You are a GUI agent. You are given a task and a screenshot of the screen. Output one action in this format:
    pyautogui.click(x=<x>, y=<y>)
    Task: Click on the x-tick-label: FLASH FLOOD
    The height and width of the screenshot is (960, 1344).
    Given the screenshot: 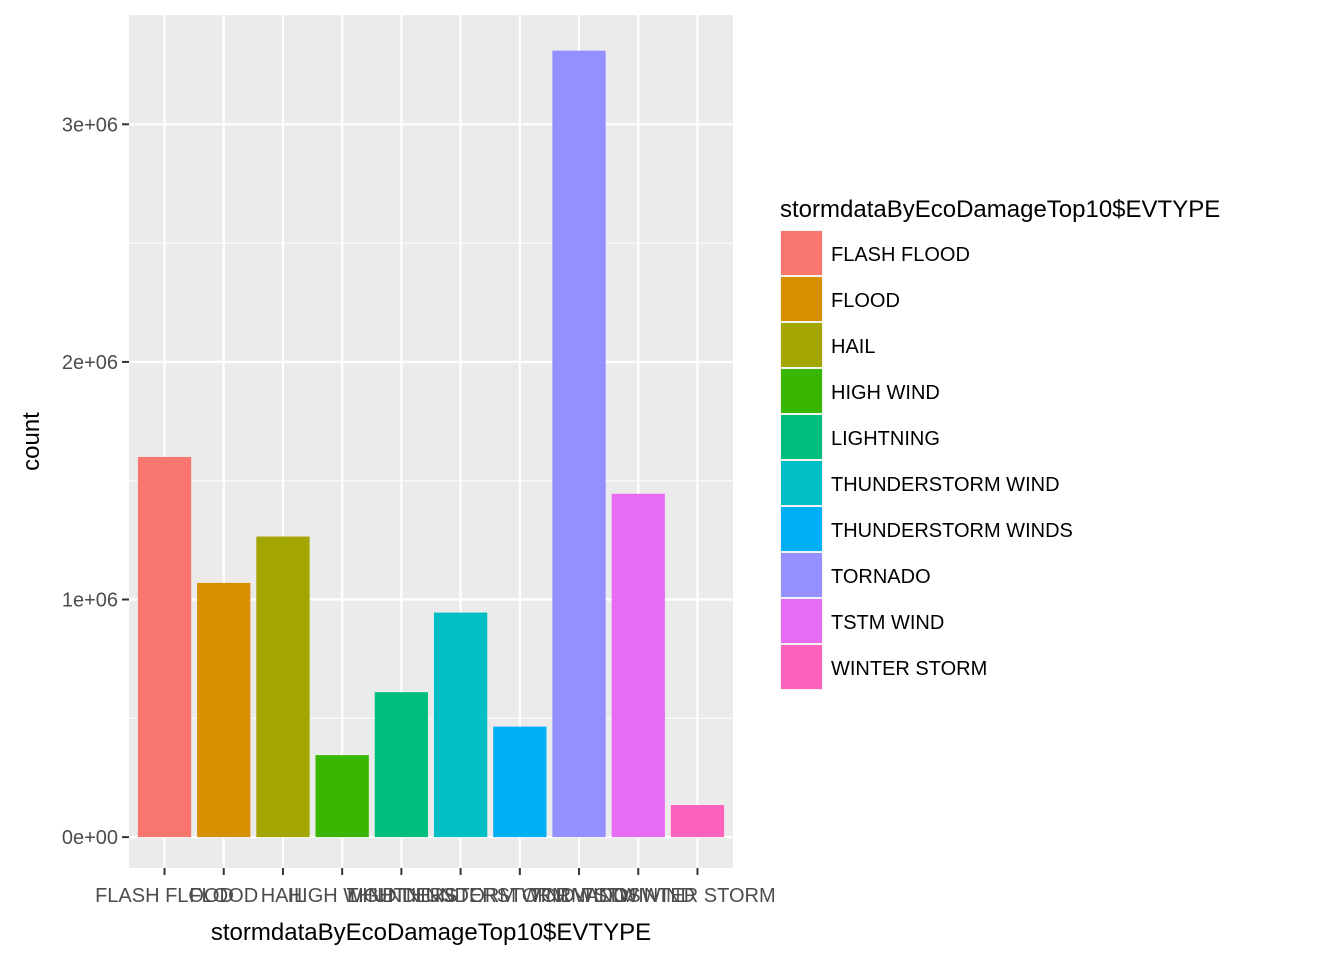 What is the action you would take?
    pyautogui.click(x=164, y=896)
    